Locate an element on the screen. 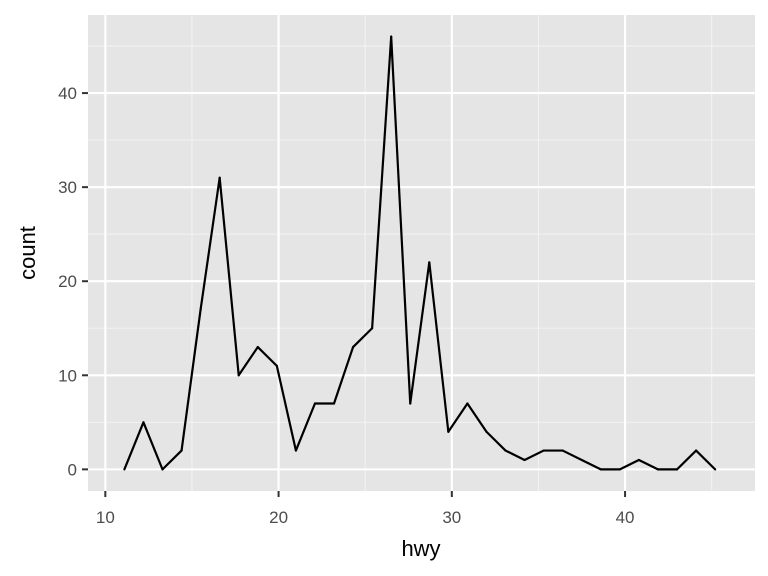 The width and height of the screenshot is (768, 576). y-axis-title: count is located at coordinates (27, 253).